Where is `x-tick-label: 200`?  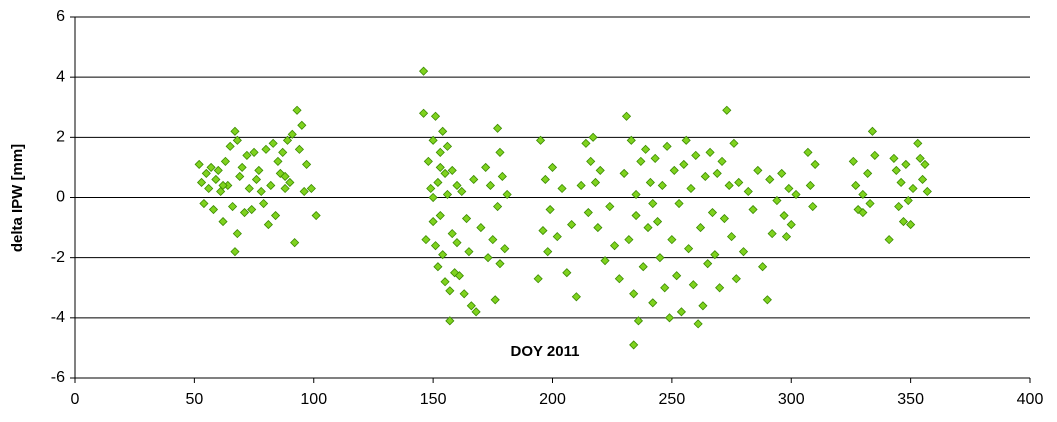 x-tick-label: 200 is located at coordinates (552, 399).